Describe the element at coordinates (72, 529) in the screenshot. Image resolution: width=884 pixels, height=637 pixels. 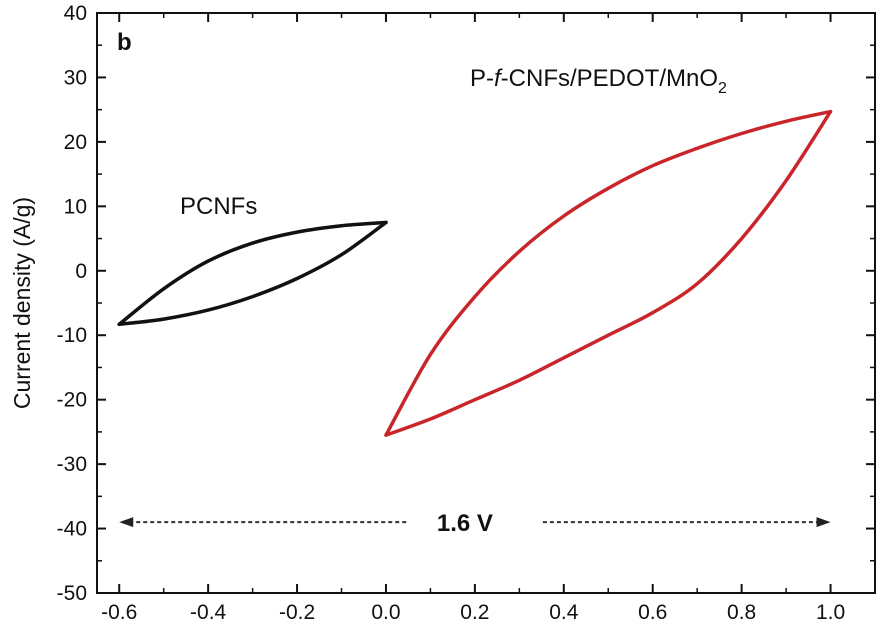
I see `y-tick-label: -40` at that location.